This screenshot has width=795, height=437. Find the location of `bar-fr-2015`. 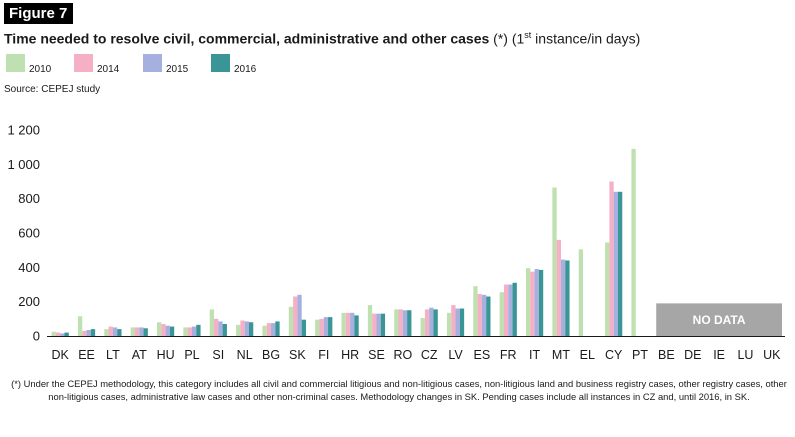

bar-fr-2015 is located at coordinates (510, 310).